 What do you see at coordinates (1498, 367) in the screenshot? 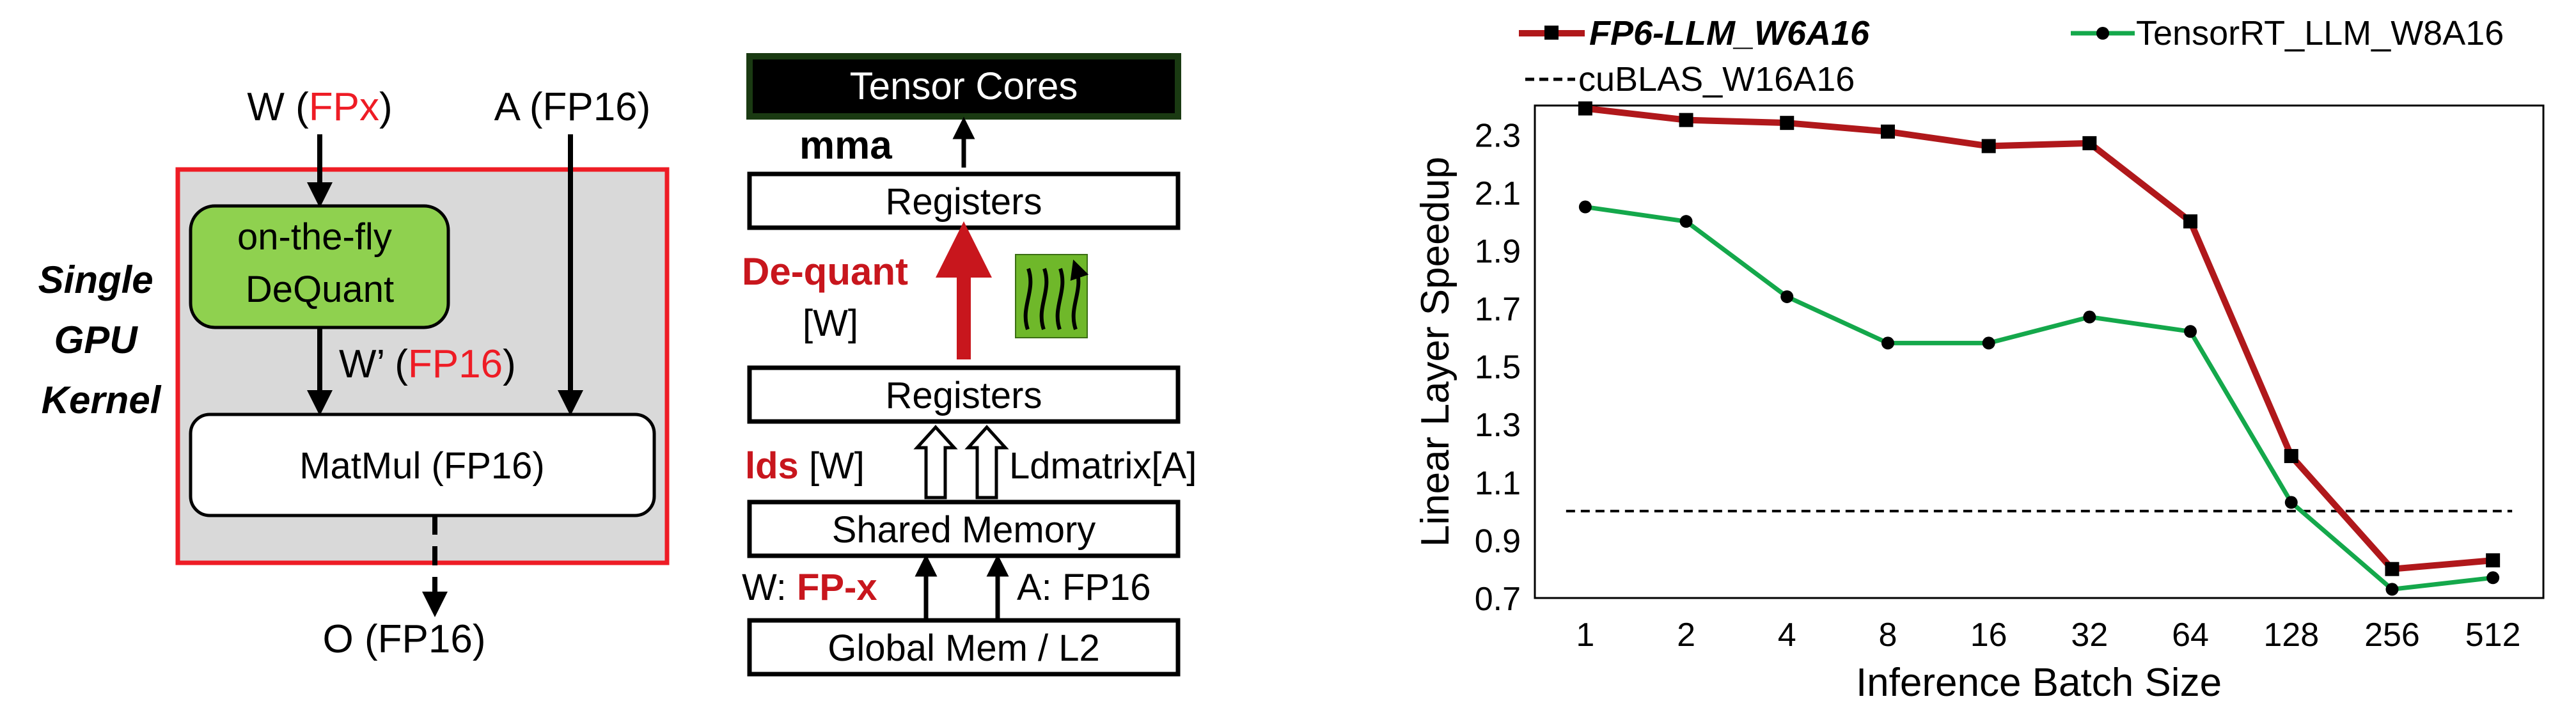
I see `y-tick-label: 1.5` at bounding box center [1498, 367].